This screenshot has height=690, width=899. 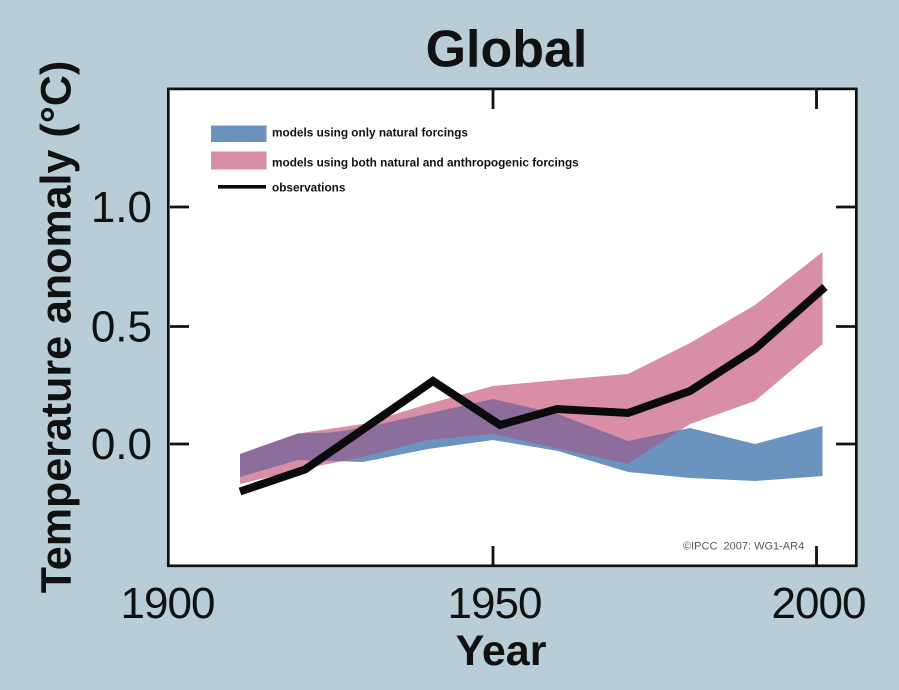 What do you see at coordinates (819, 603) in the screenshot?
I see `svg-text: 2000` at bounding box center [819, 603].